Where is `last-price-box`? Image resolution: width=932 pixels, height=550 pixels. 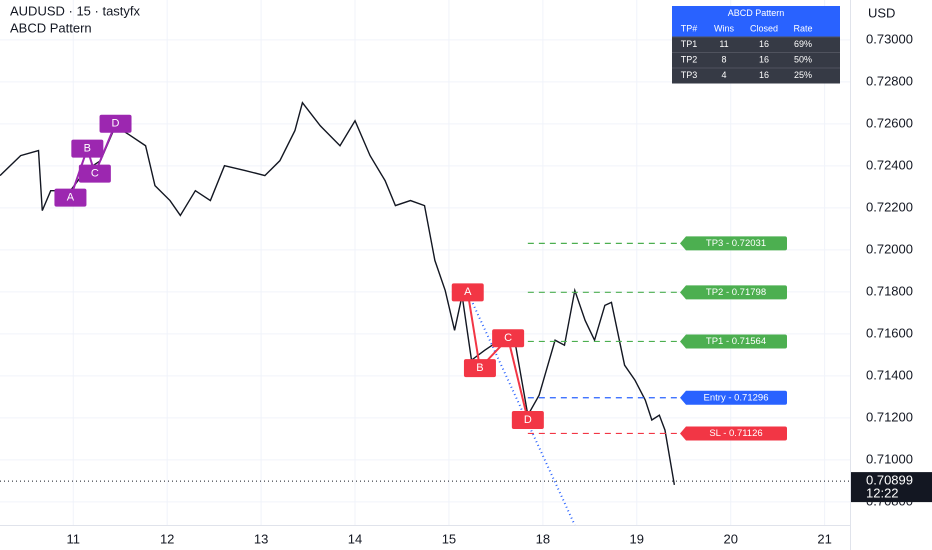
last-price-box is located at coordinates (891, 487).